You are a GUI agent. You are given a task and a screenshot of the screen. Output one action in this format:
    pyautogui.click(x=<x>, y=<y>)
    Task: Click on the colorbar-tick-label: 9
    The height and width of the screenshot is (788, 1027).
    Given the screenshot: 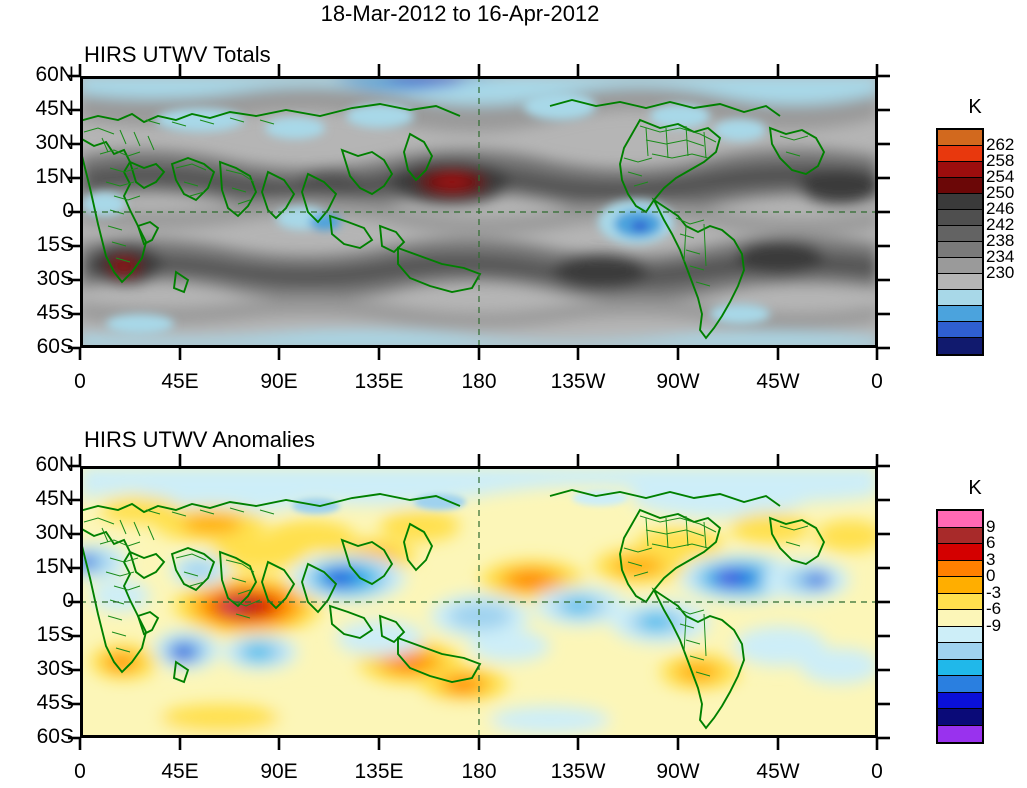 What is the action you would take?
    pyautogui.click(x=991, y=526)
    